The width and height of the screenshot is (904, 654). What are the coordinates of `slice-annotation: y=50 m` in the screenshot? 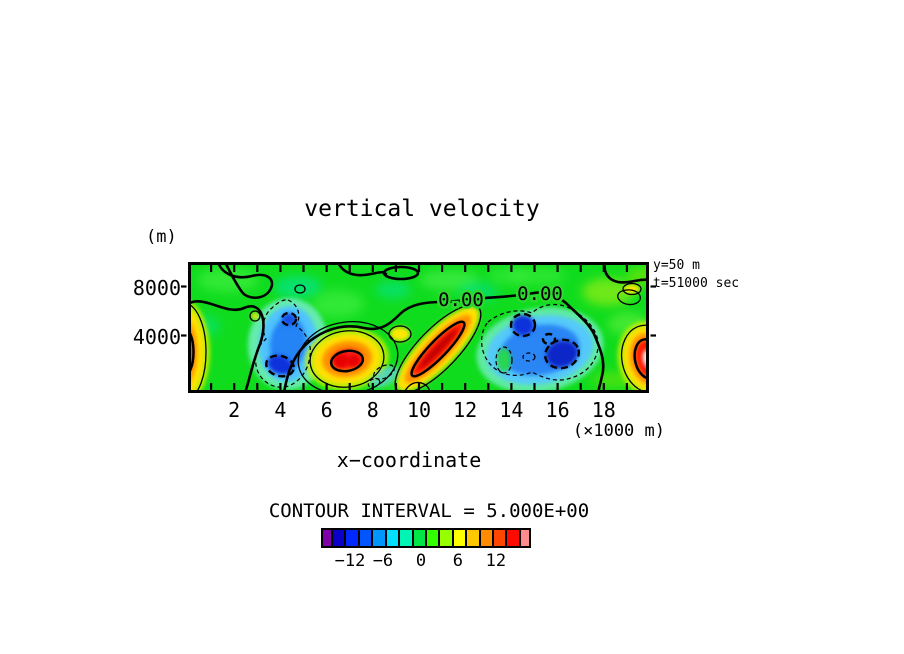 It's located at (676, 265).